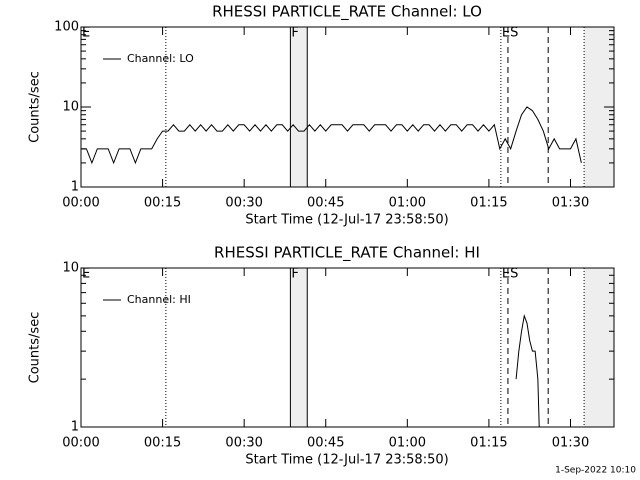 The width and height of the screenshot is (640, 480). I want to click on chart-title: RHESSI PARTICLE_RATE Channel: LO, so click(347, 12).